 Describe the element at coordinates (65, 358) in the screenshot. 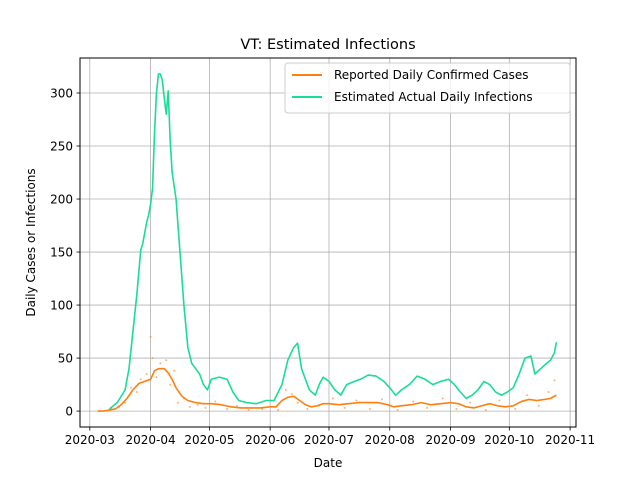

I see `y-tick-label: 50` at that location.